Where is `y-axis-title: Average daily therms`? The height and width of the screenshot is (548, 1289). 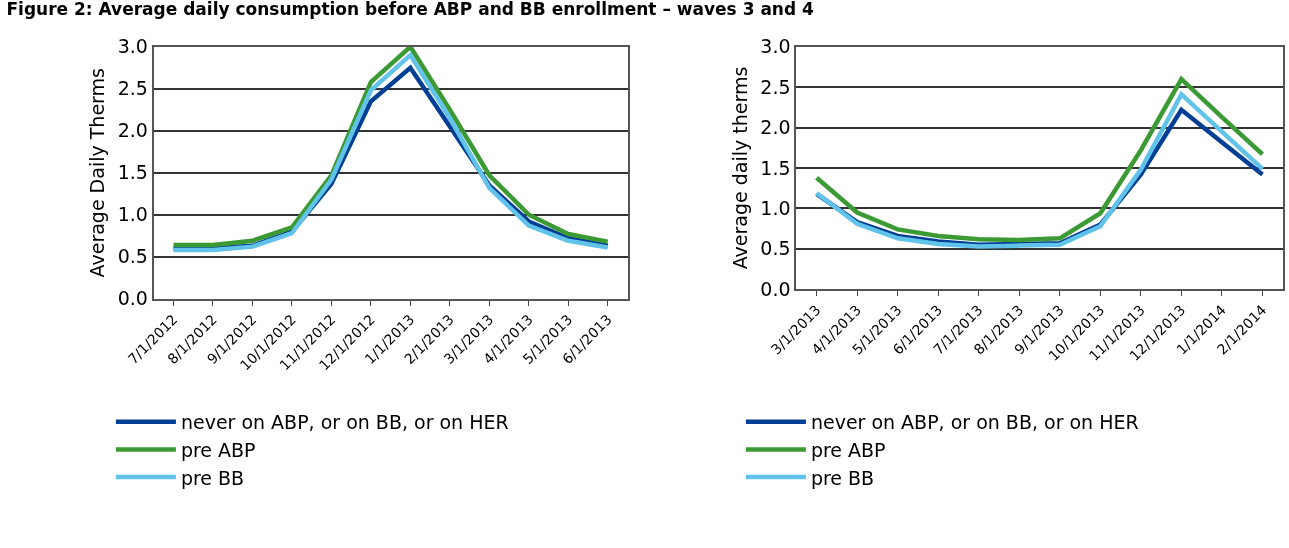
y-axis-title: Average daily therms is located at coordinates (739, 168).